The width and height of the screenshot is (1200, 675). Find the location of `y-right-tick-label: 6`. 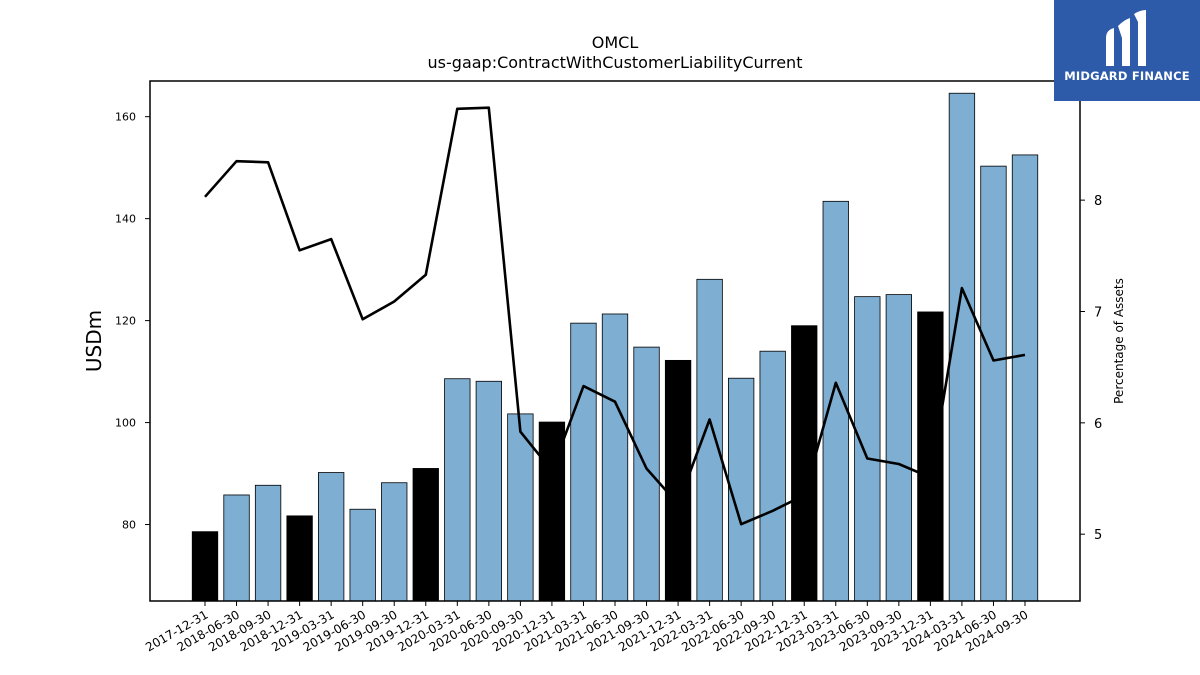

y-right-tick-label: 6 is located at coordinates (1098, 424).